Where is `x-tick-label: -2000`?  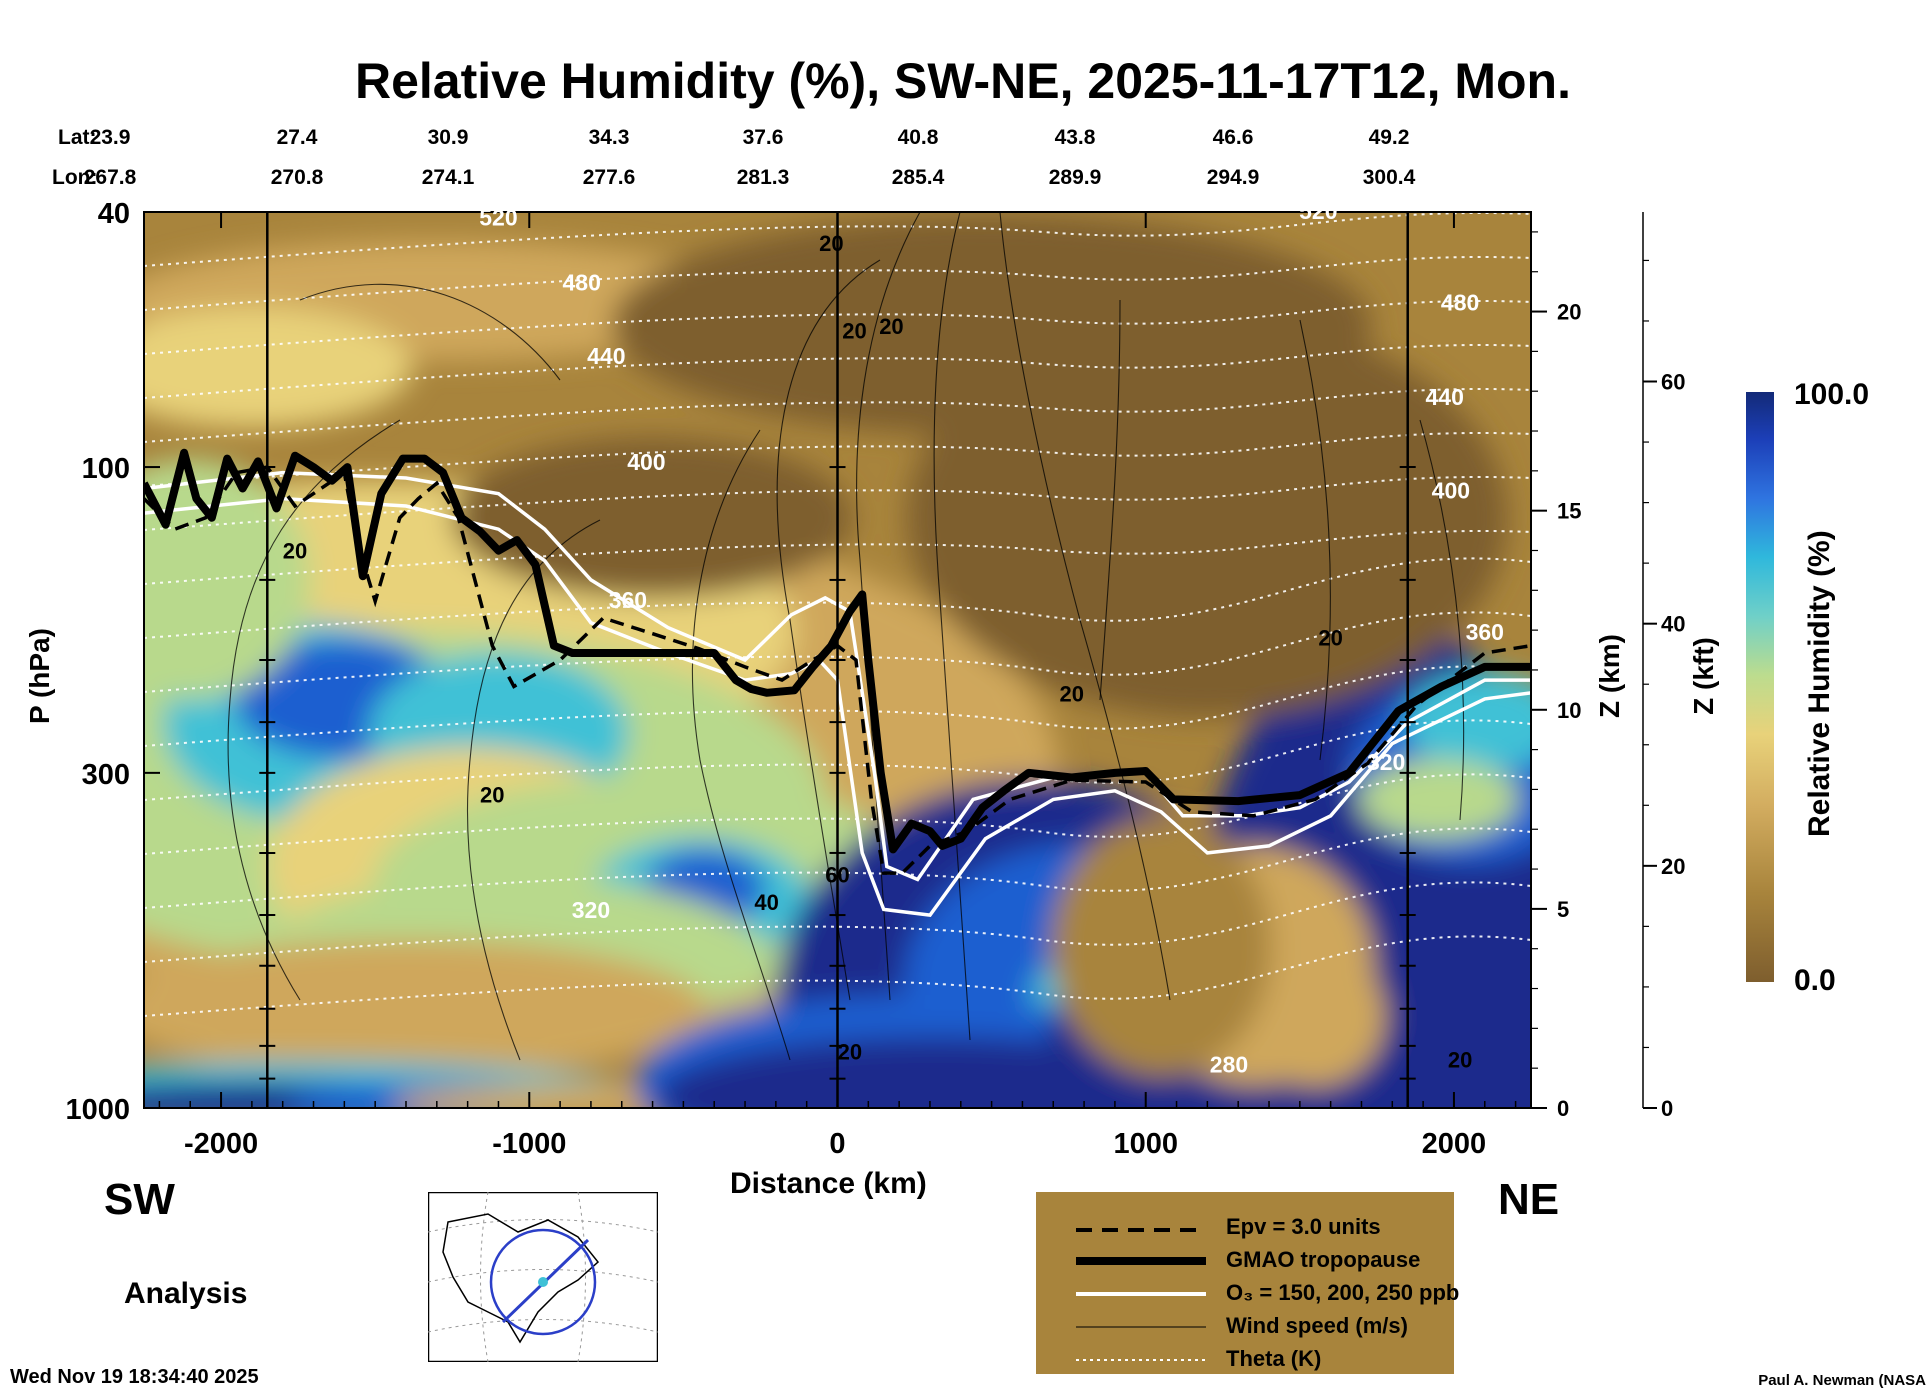
x-tick-label: -2000 is located at coordinates (221, 1144).